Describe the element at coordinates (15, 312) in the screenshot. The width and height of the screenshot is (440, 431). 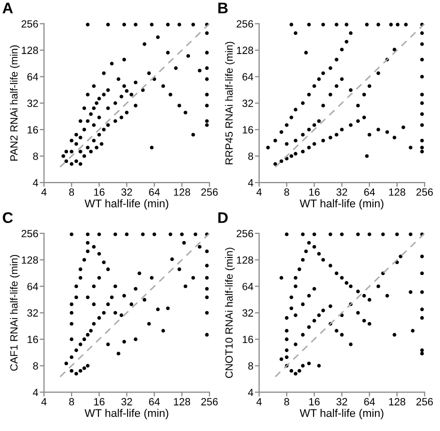
I see `y-axis-title: CAF1 RNAi half-life (min)` at that location.